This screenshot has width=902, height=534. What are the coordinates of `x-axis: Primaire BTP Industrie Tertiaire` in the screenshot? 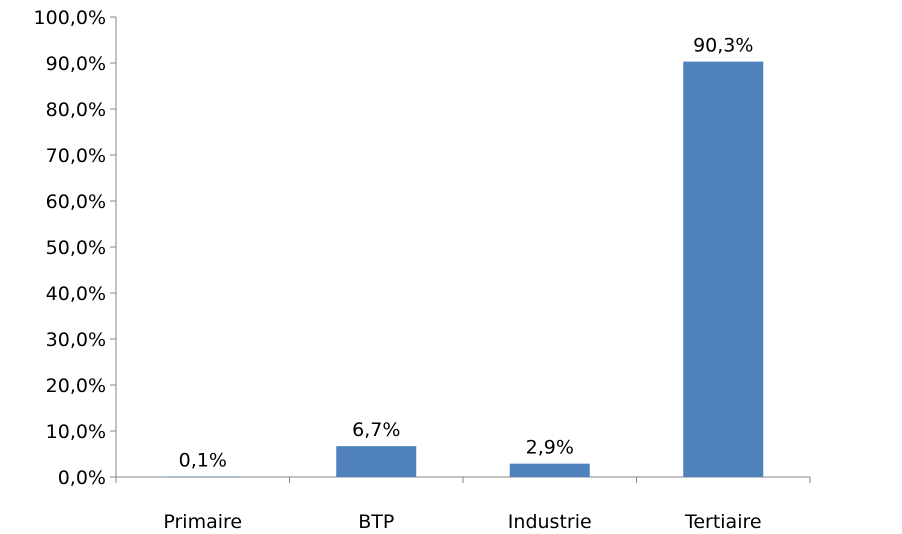 It's located at (463, 504).